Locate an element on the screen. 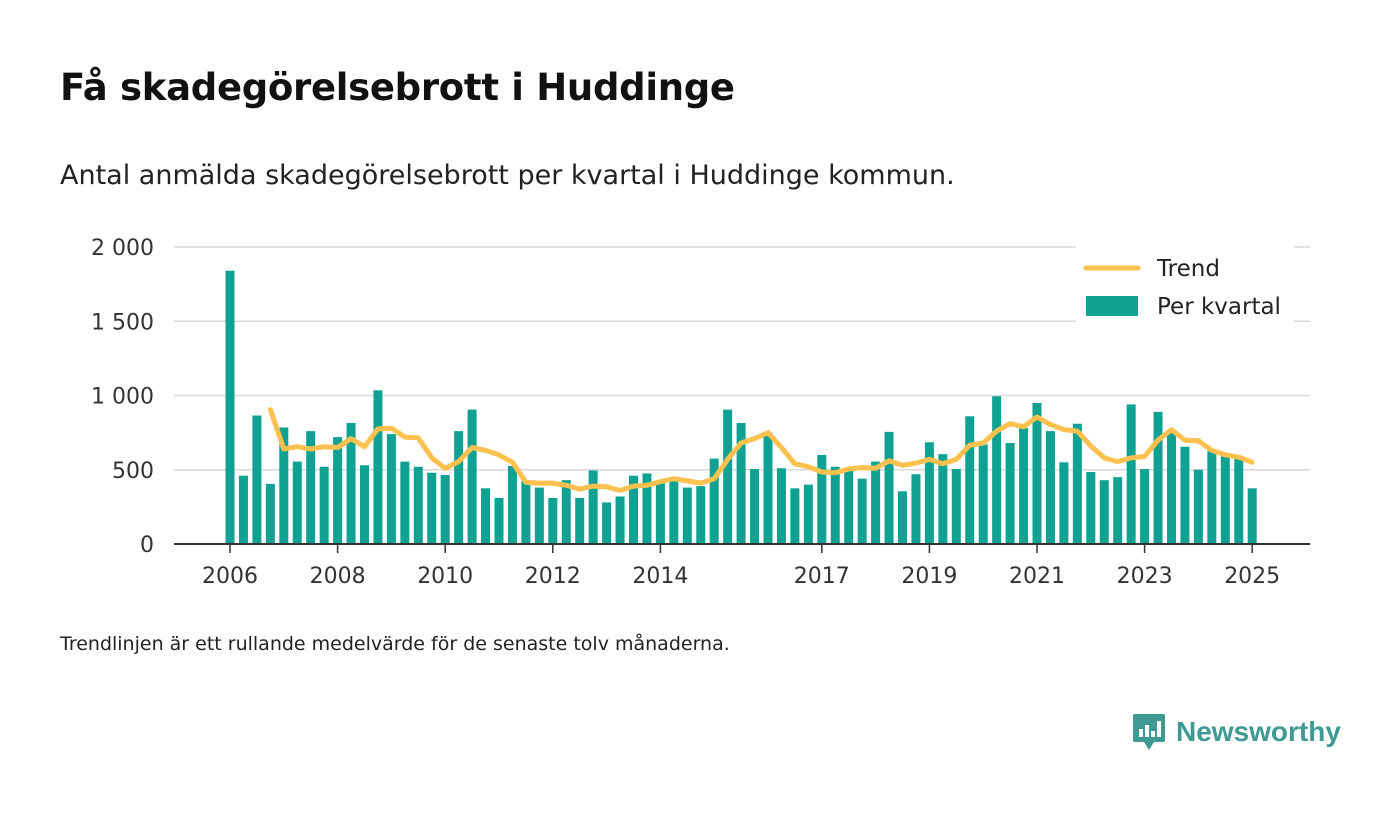 Image resolution: width=1400 pixels, height=813 pixels. x-tick-label: 2012 is located at coordinates (553, 576).